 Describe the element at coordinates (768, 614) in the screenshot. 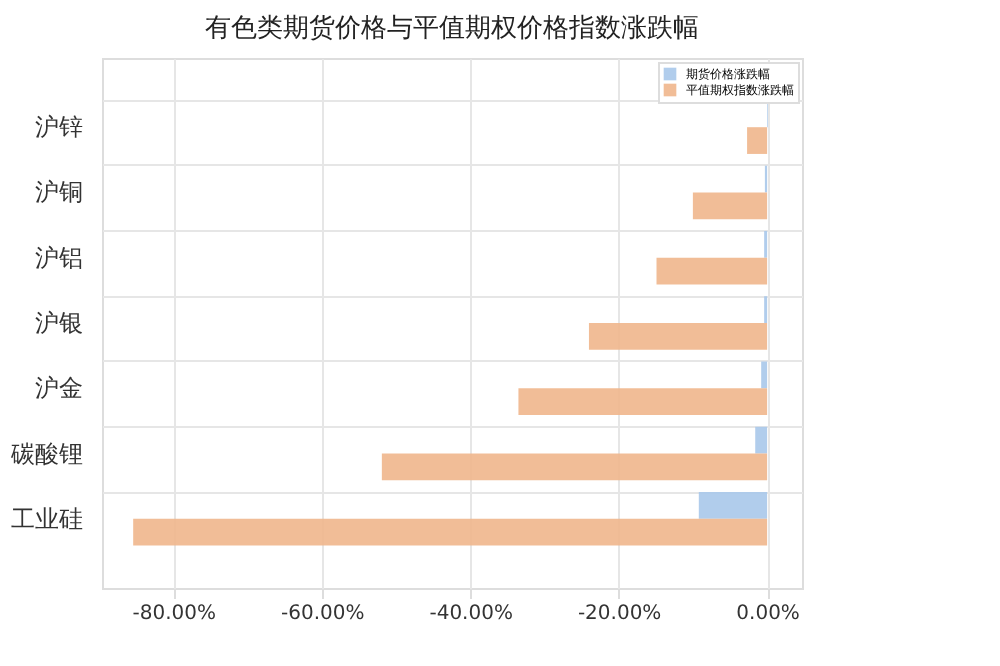

I see `x-tick-label: 0.00%` at that location.